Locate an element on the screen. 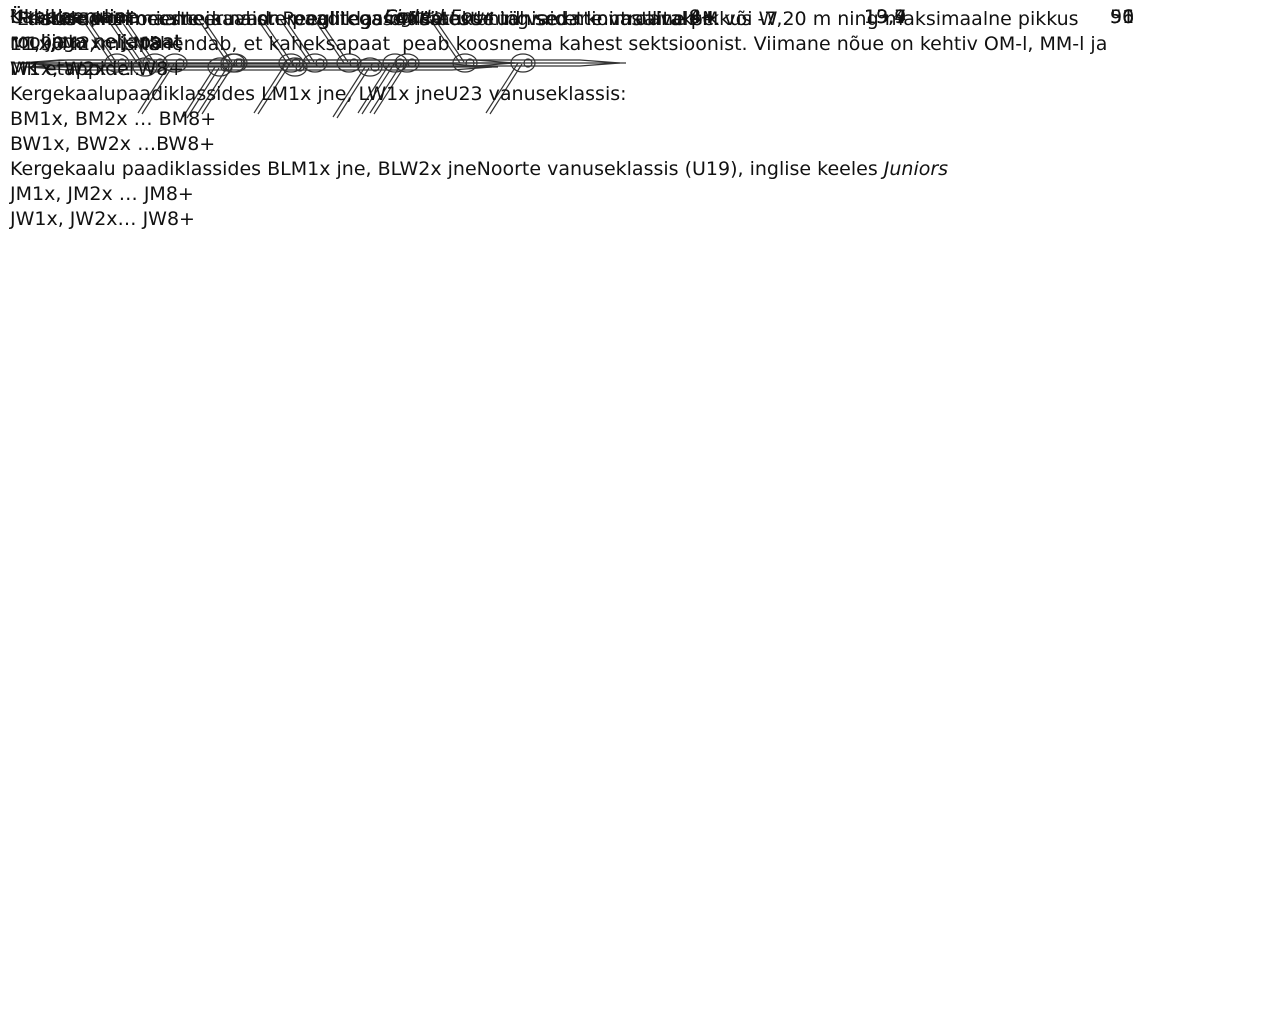 The image size is (1282, 1012). cell-weight: 51 is located at coordinates (1122, 17).